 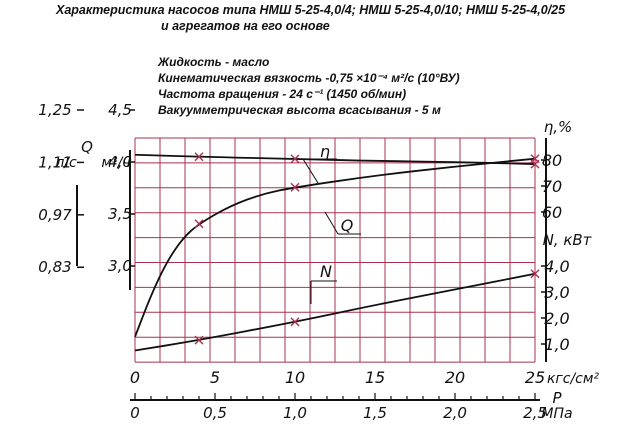 I want to click on q-m3h-axis-unit: м³/ч, so click(x=115, y=163).